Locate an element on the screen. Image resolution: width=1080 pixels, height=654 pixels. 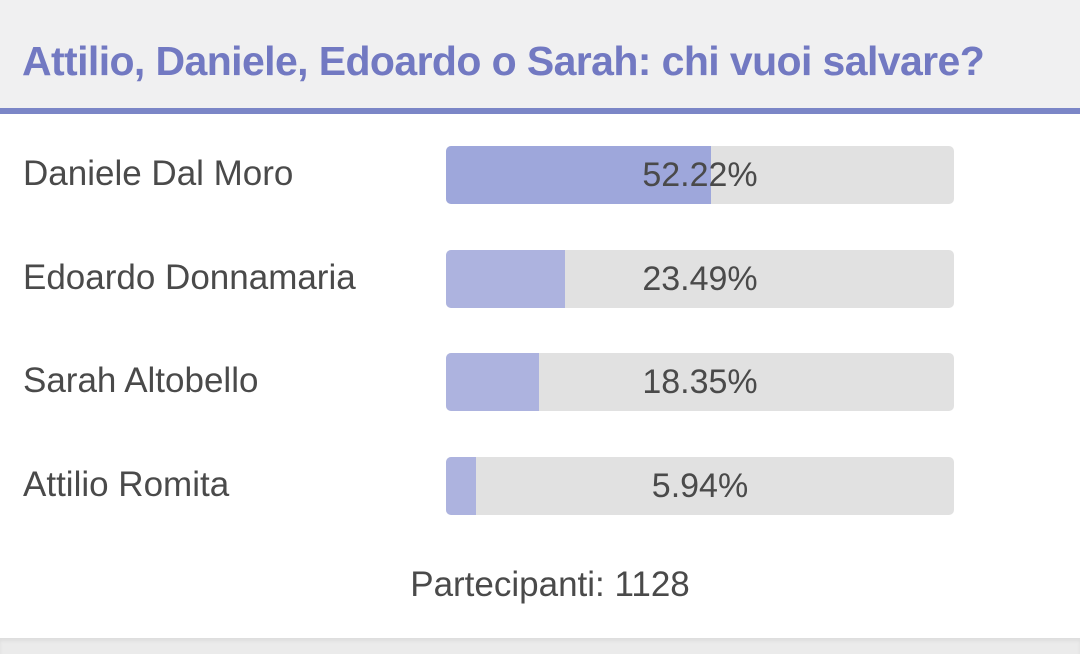
result-percent: 23.49% is located at coordinates (700, 279).